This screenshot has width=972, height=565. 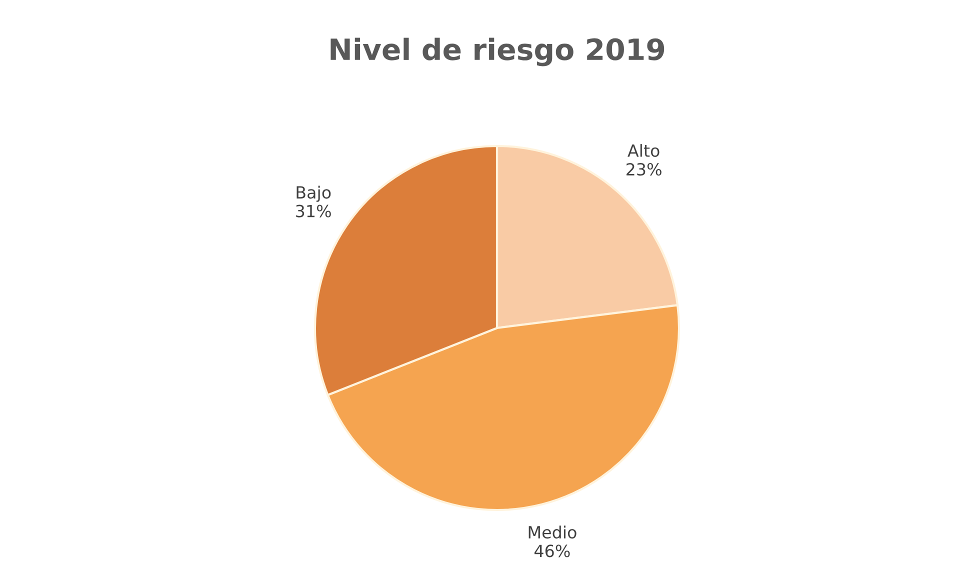 What do you see at coordinates (497, 52) in the screenshot?
I see `chart-title: Nivel de riesgo 2019` at bounding box center [497, 52].